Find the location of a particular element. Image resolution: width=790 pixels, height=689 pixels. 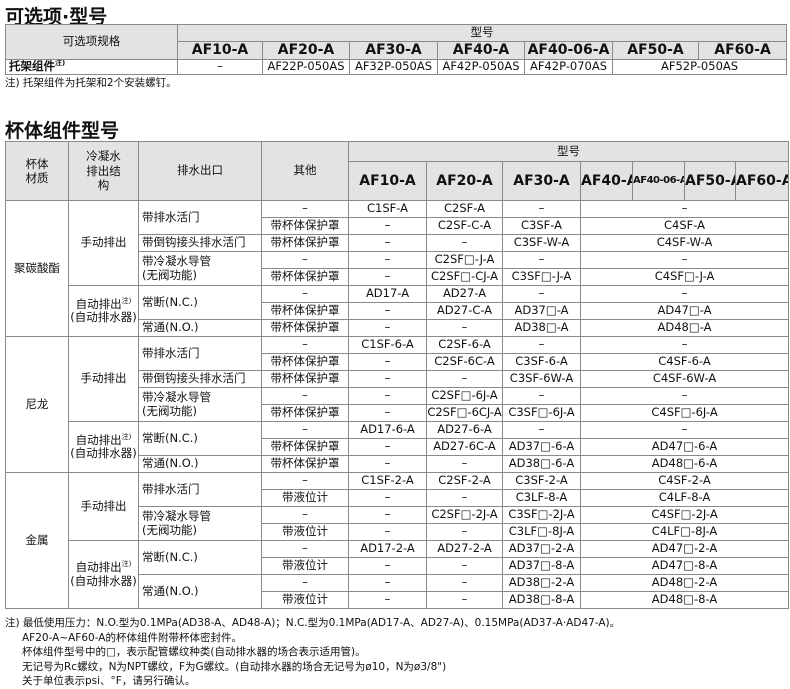

cell: C3SF□-6J-A is located at coordinates (541, 413).